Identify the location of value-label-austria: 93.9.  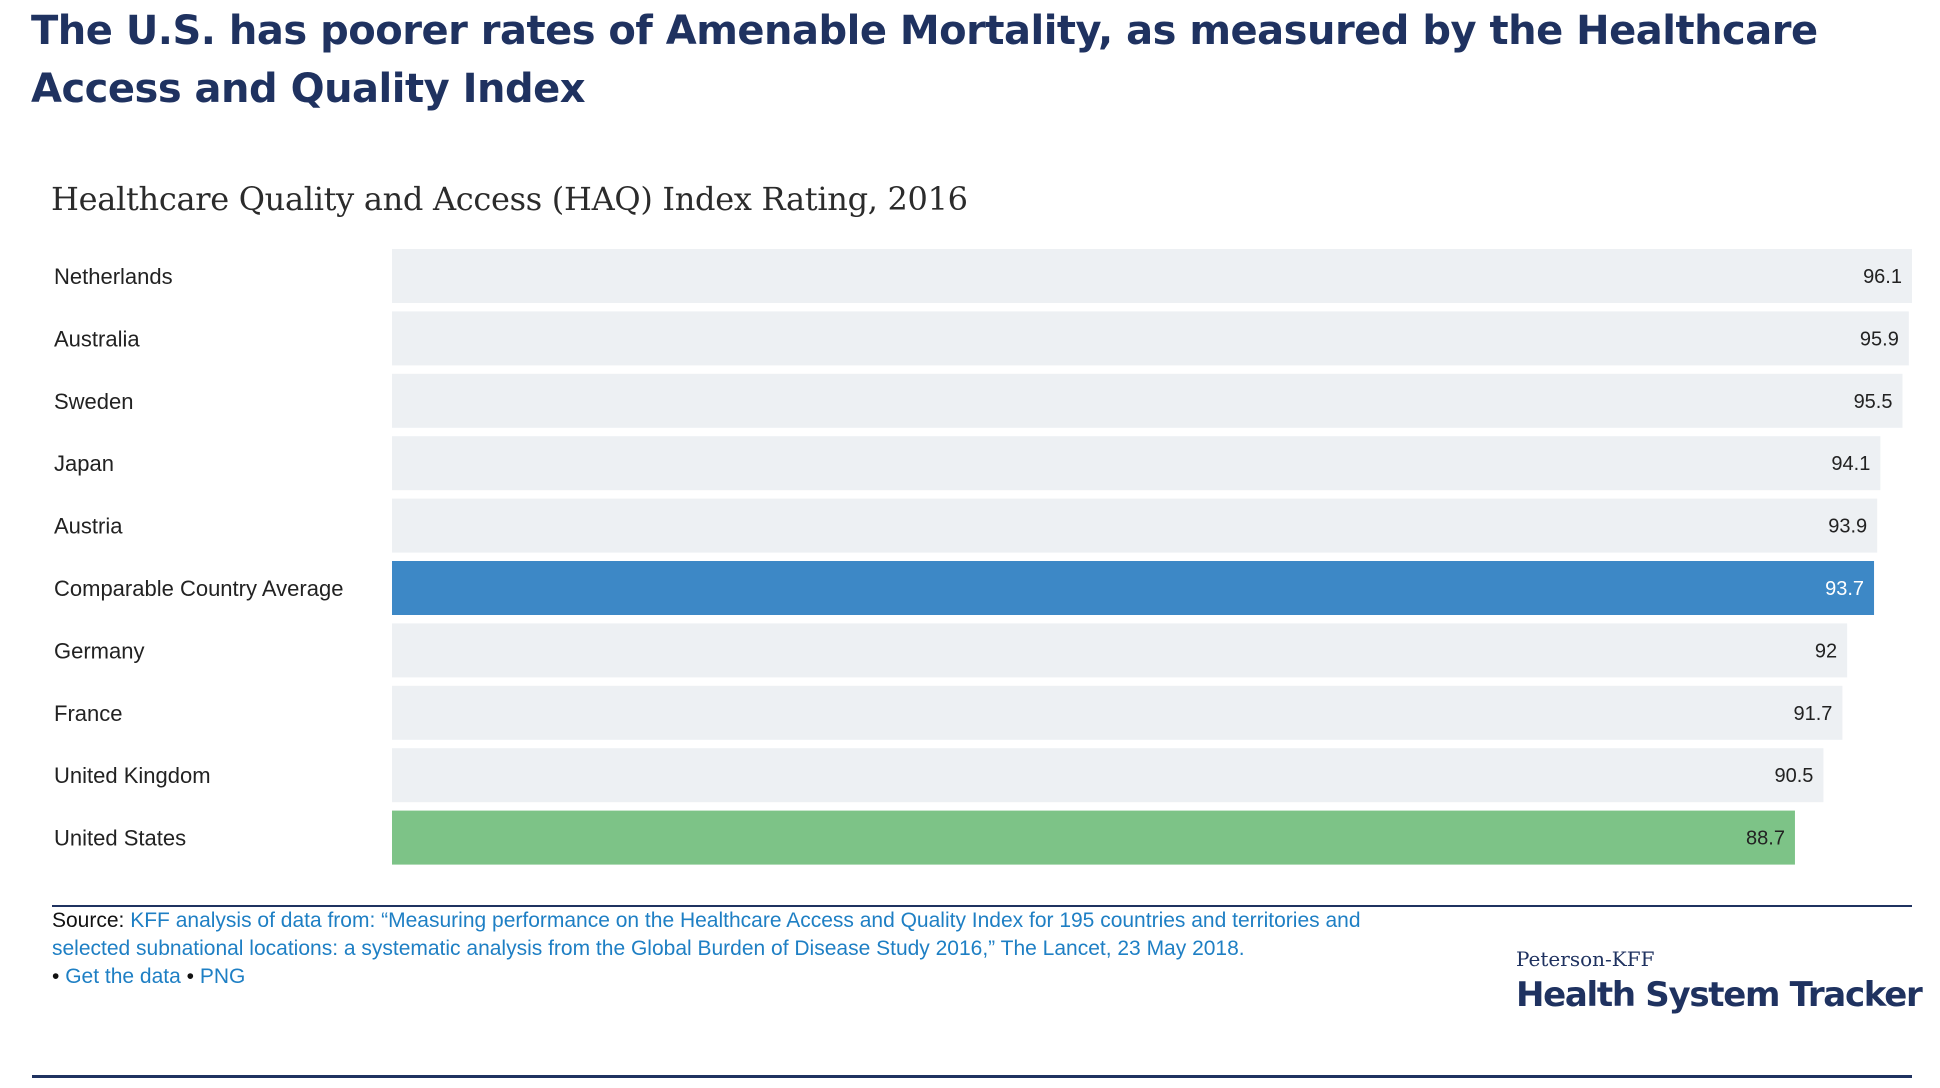
(1847, 527).